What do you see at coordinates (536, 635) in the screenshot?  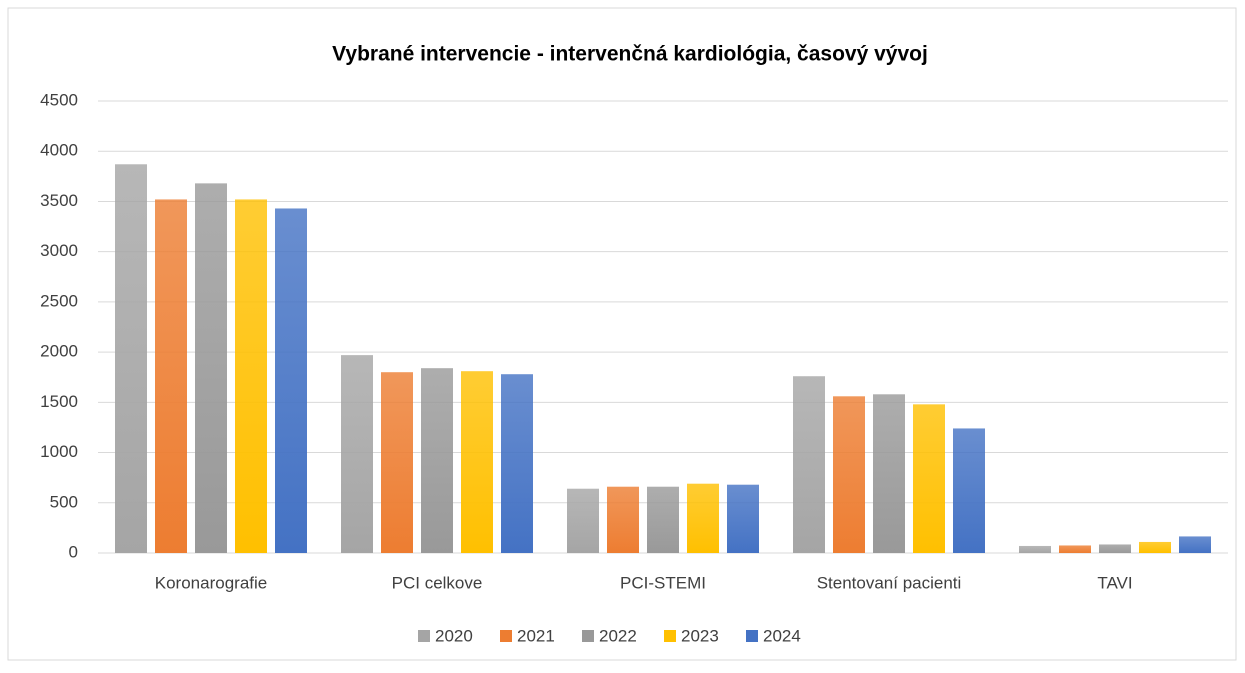 I see `legend-label: 2021` at bounding box center [536, 635].